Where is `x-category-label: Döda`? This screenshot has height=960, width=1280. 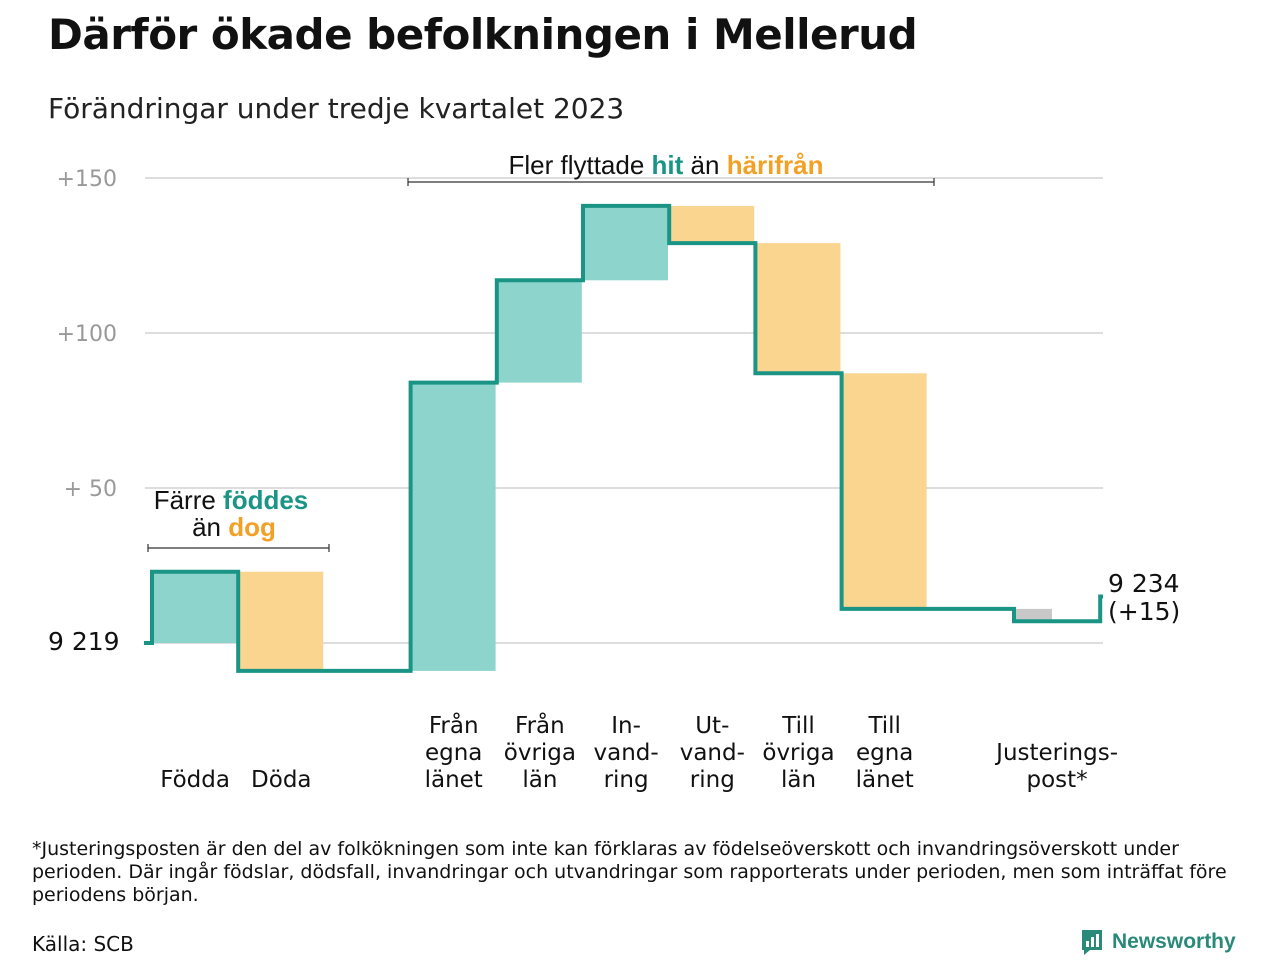 x-category-label: Döda is located at coordinates (281, 780).